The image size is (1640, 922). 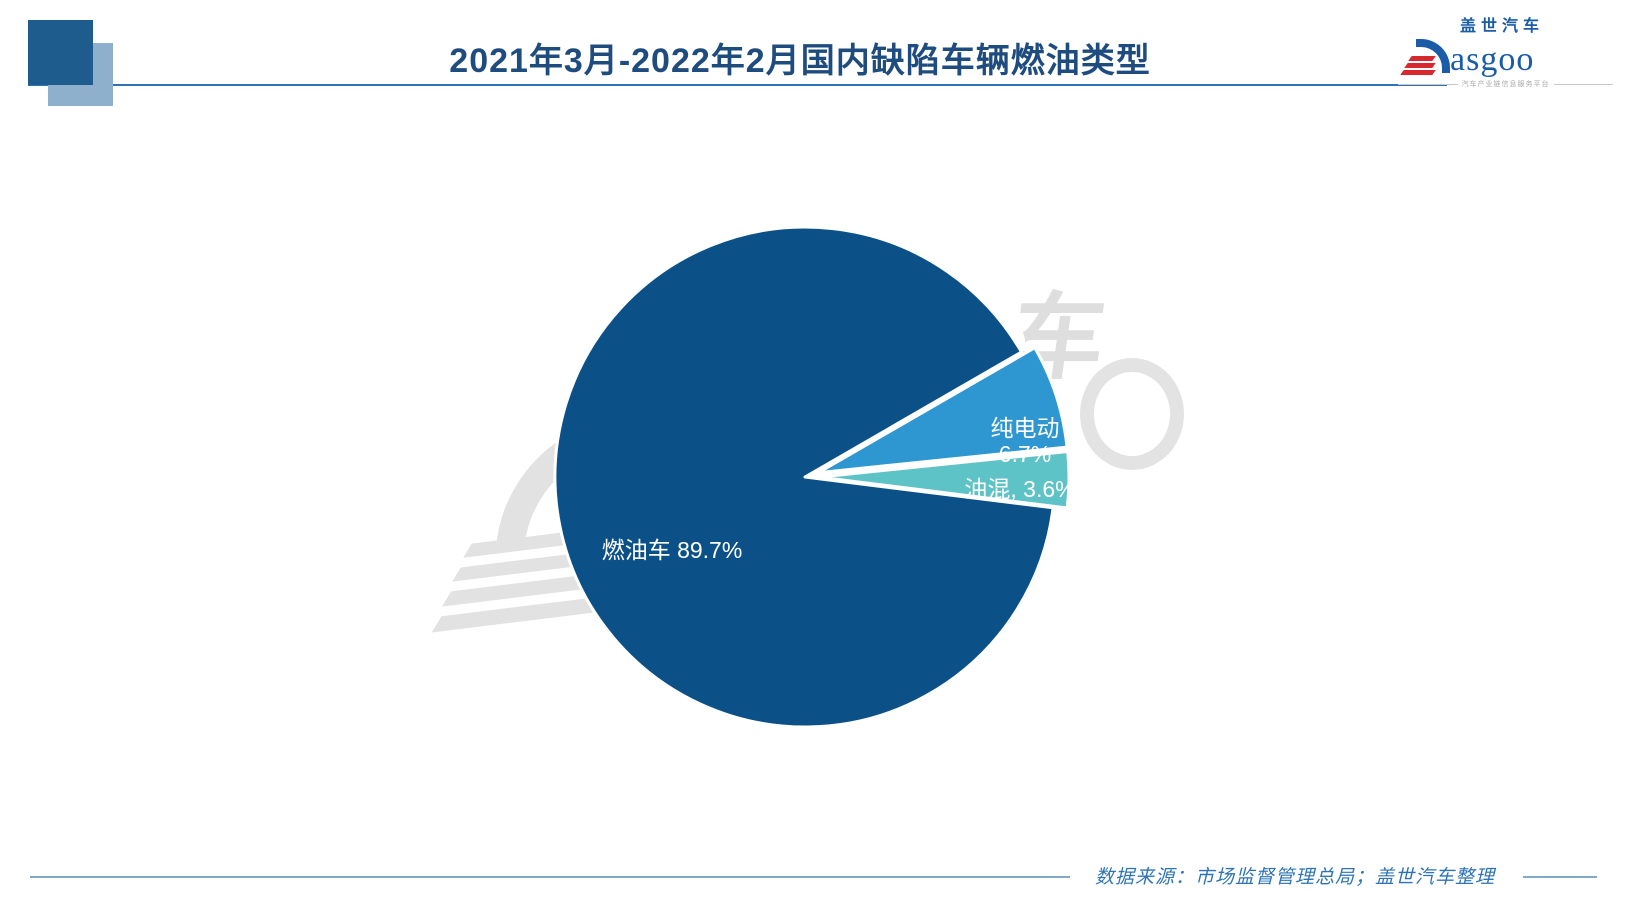 I want to click on pie-label-ev: 纯电动 6.7%, so click(x=1025, y=441).